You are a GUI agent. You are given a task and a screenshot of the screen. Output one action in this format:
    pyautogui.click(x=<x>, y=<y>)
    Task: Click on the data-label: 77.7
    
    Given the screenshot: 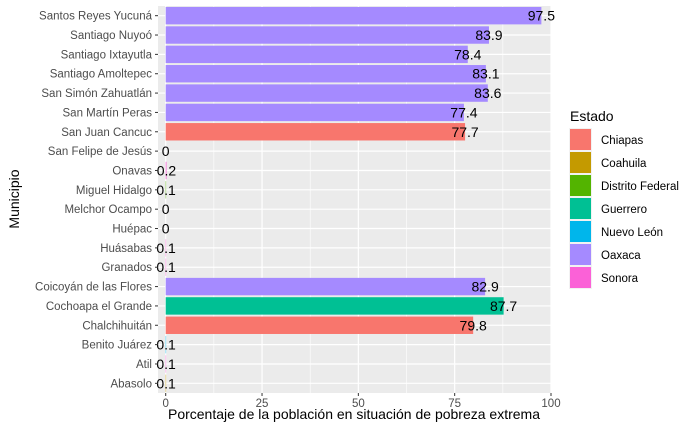 What is the action you would take?
    pyautogui.click(x=464, y=132)
    